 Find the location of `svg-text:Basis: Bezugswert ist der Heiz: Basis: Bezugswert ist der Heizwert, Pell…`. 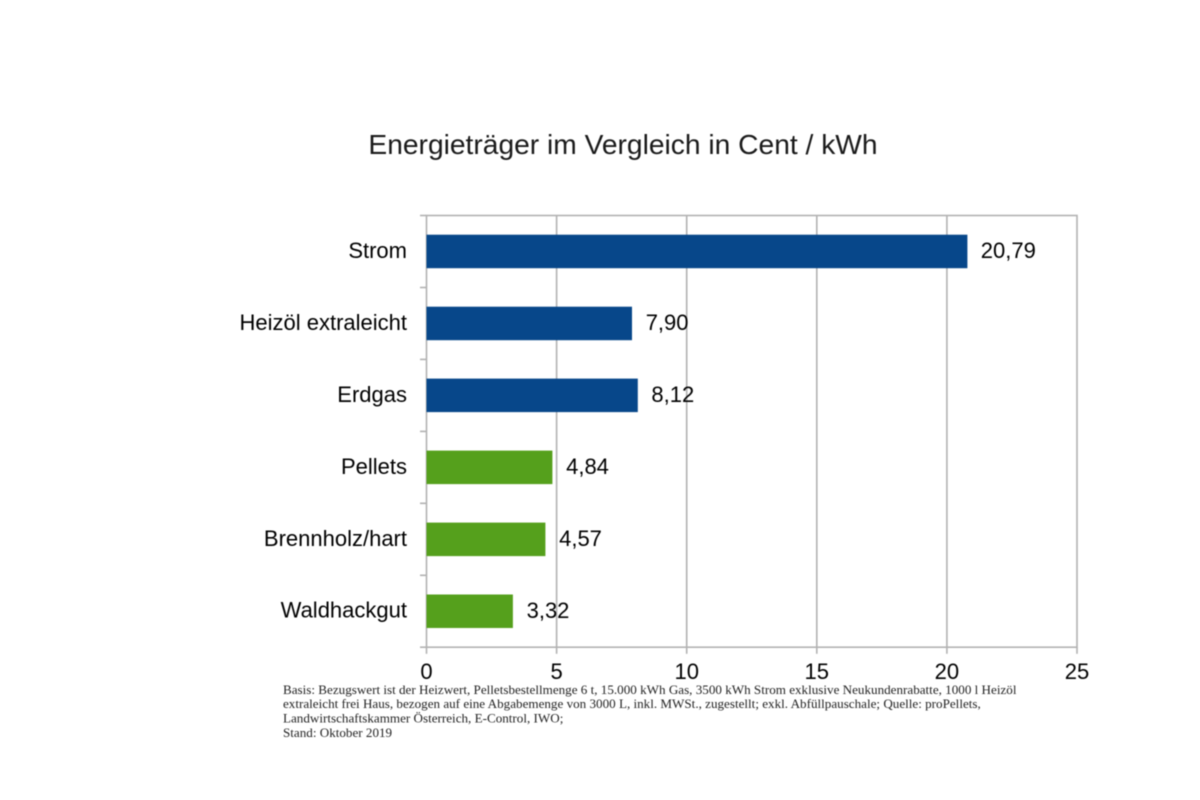

svg-text:Basis: Bezugswert ist der Heiz: Basis: Bezugswert ist der Heizwert, Pell… is located at coordinates (650, 689).